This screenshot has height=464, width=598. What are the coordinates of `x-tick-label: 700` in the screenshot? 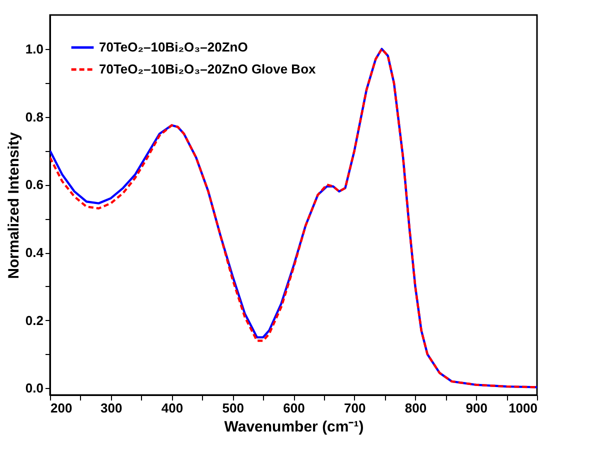 It's located at (355, 408).